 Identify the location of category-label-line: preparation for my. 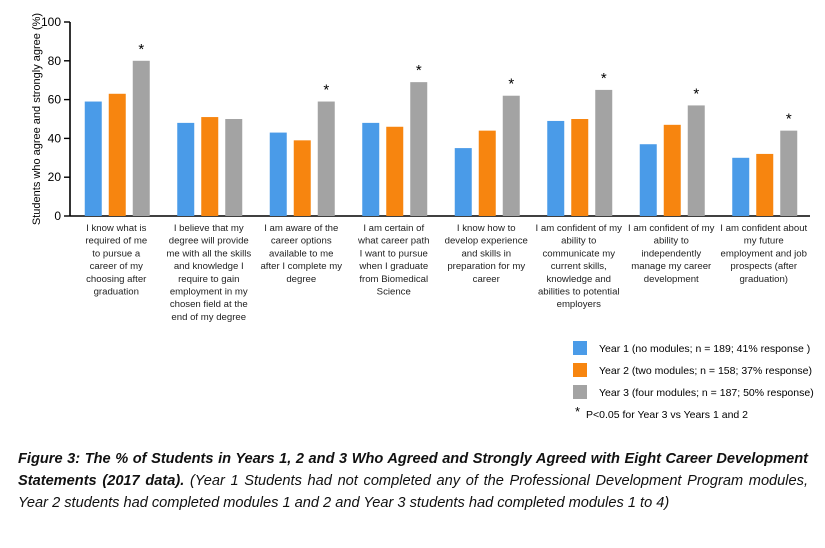
(486, 266).